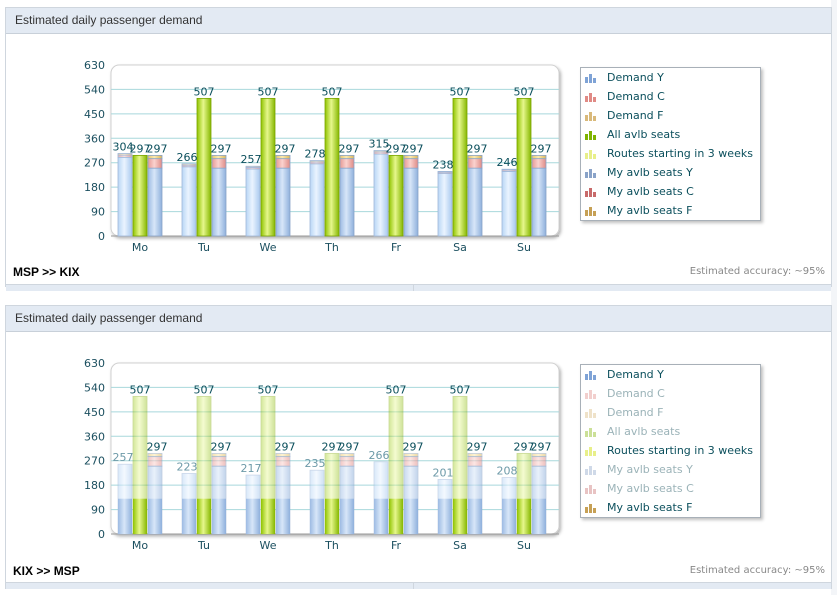 The height and width of the screenshot is (595, 837). What do you see at coordinates (46, 571) in the screenshot?
I see `route-label: KIX >> MSP` at bounding box center [46, 571].